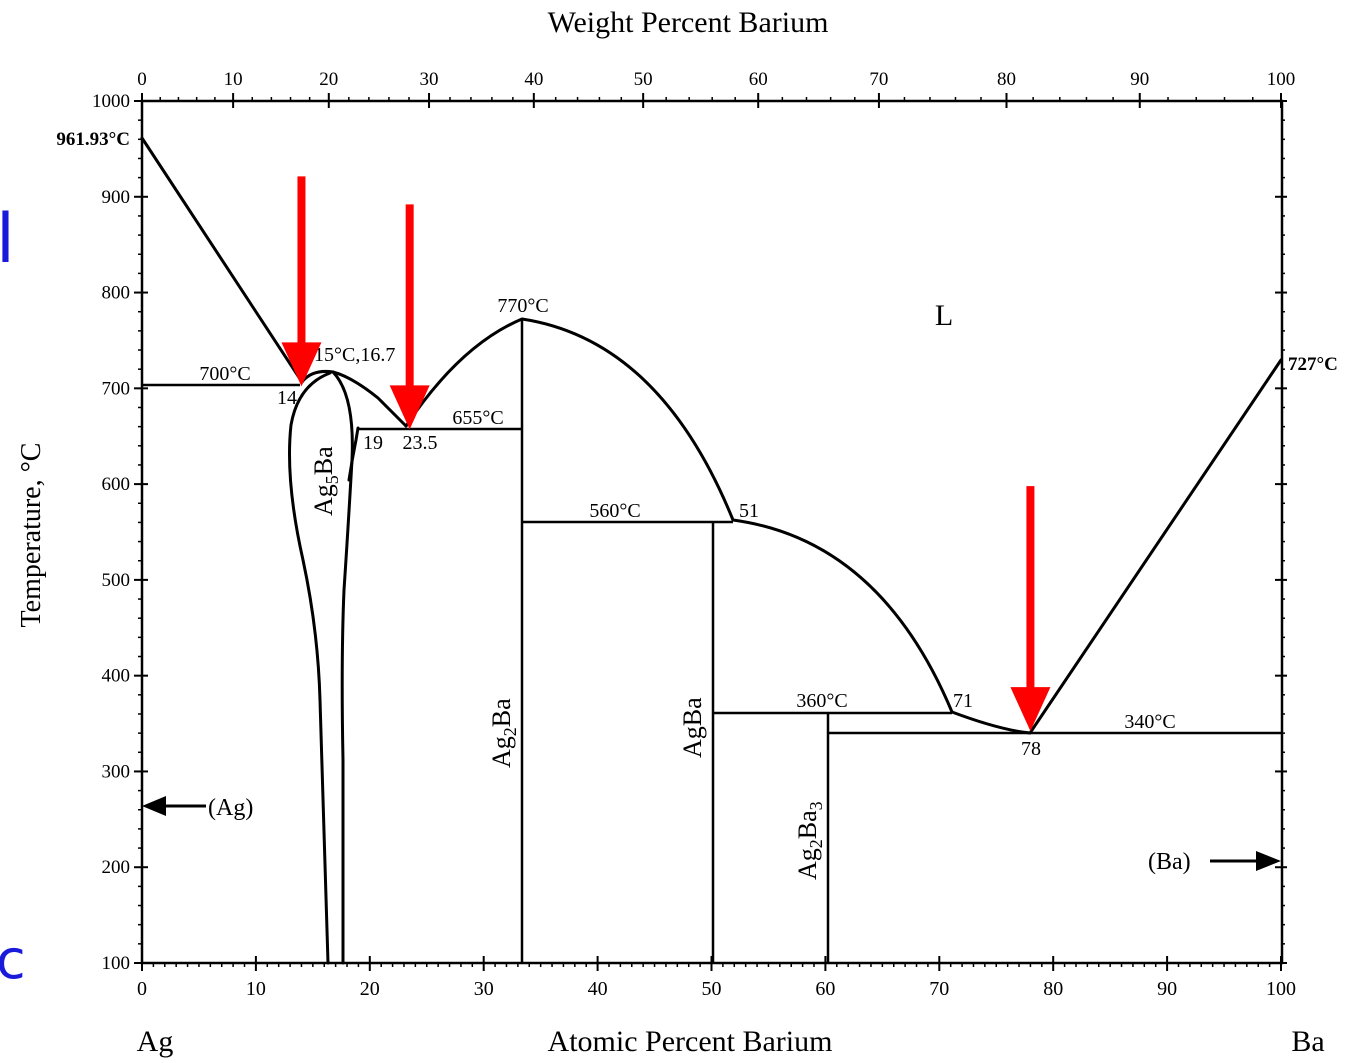  Describe the element at coordinates (31, 535) in the screenshot. I see `y-axis-title: Temperature, °C` at that location.